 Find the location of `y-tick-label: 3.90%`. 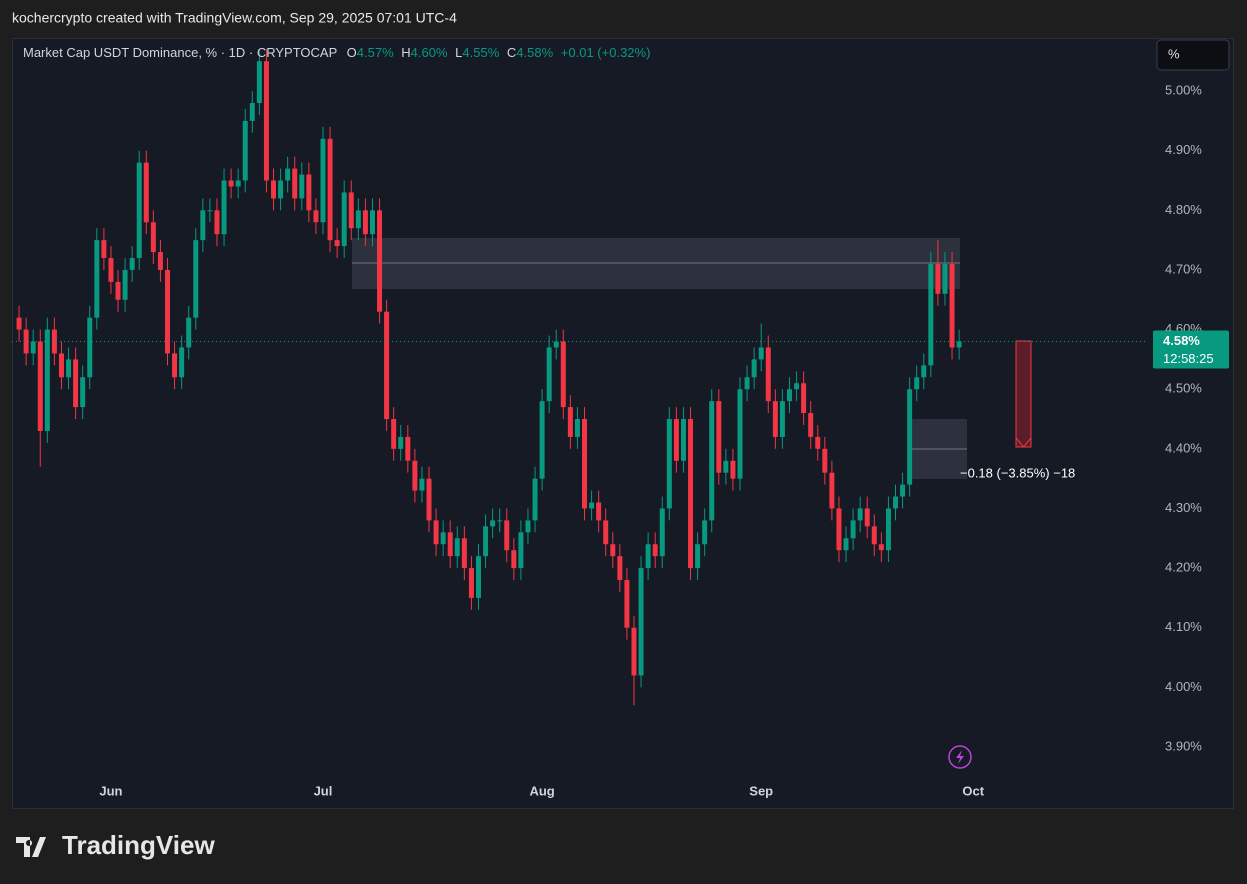

y-tick-label: 3.90% is located at coordinates (1183, 745).